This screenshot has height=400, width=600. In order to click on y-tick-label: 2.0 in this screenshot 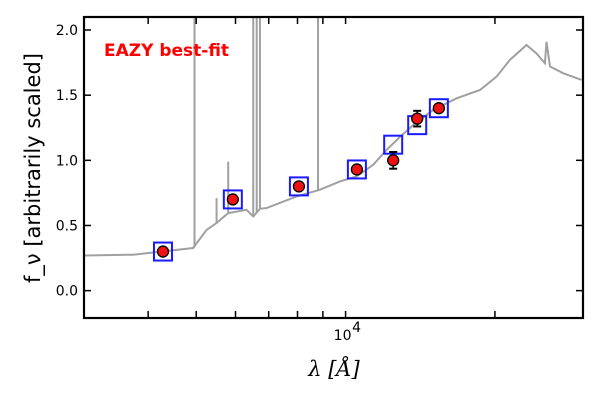, I will do `click(67, 31)`.